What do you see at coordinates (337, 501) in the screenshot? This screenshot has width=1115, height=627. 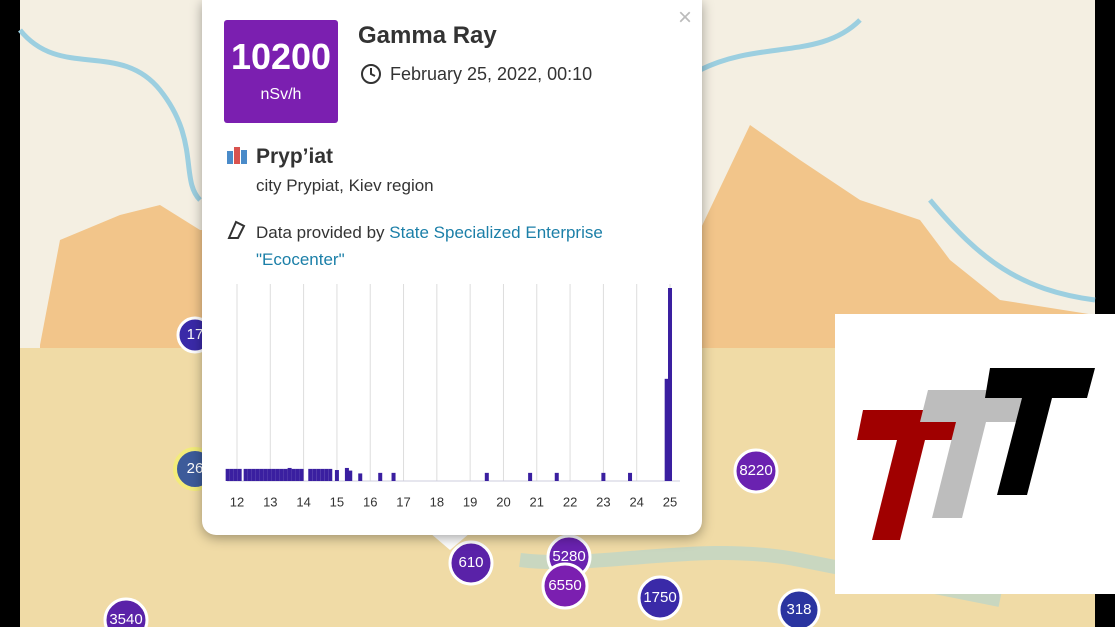 I see `x-tick-label: 15` at bounding box center [337, 501].